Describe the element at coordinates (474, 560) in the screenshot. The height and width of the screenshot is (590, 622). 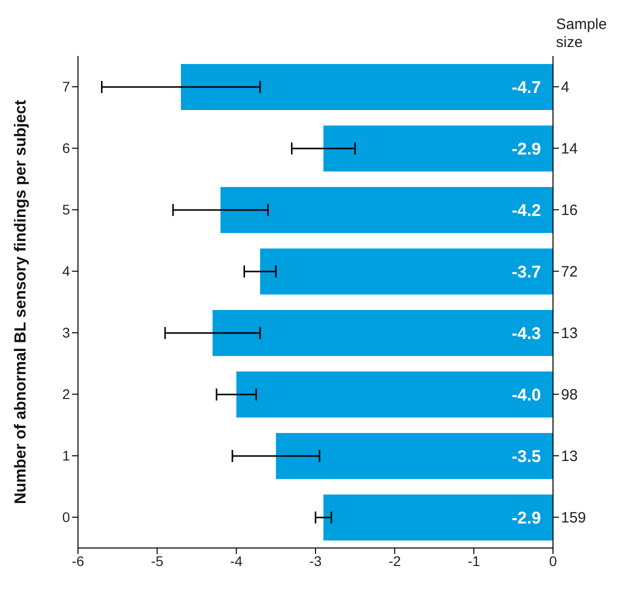
I see `x-tick-label: -1` at that location.